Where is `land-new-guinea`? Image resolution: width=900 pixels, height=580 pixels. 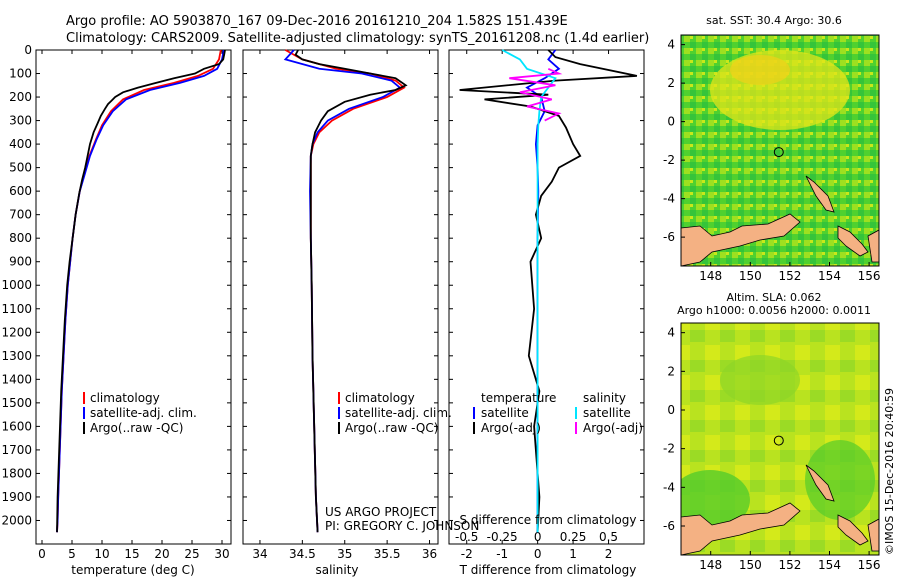 land-new-guinea is located at coordinates (741, 239).